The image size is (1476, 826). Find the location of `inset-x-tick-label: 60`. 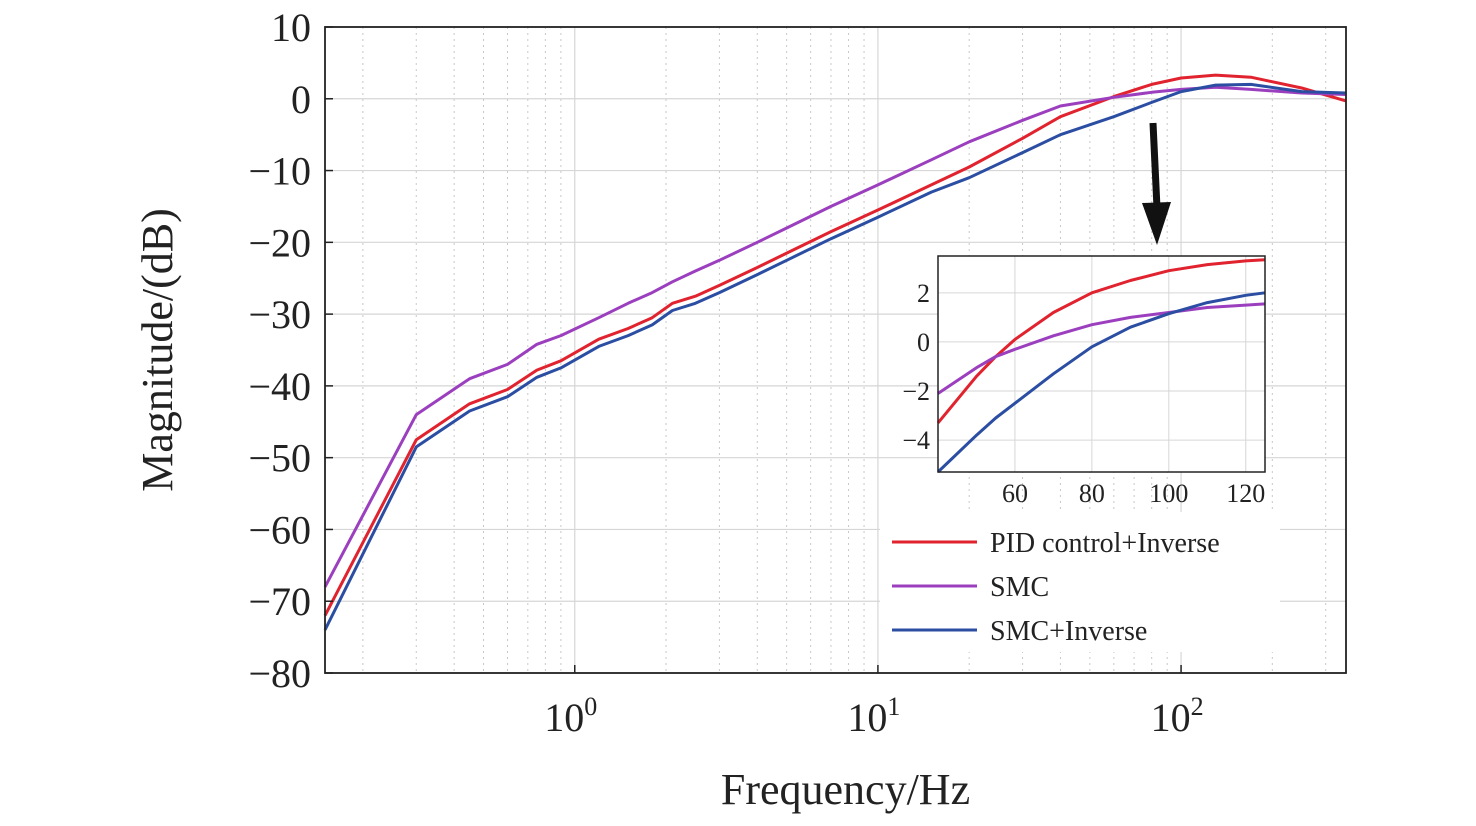

inset-x-tick-label: 60 is located at coordinates (1015, 493).